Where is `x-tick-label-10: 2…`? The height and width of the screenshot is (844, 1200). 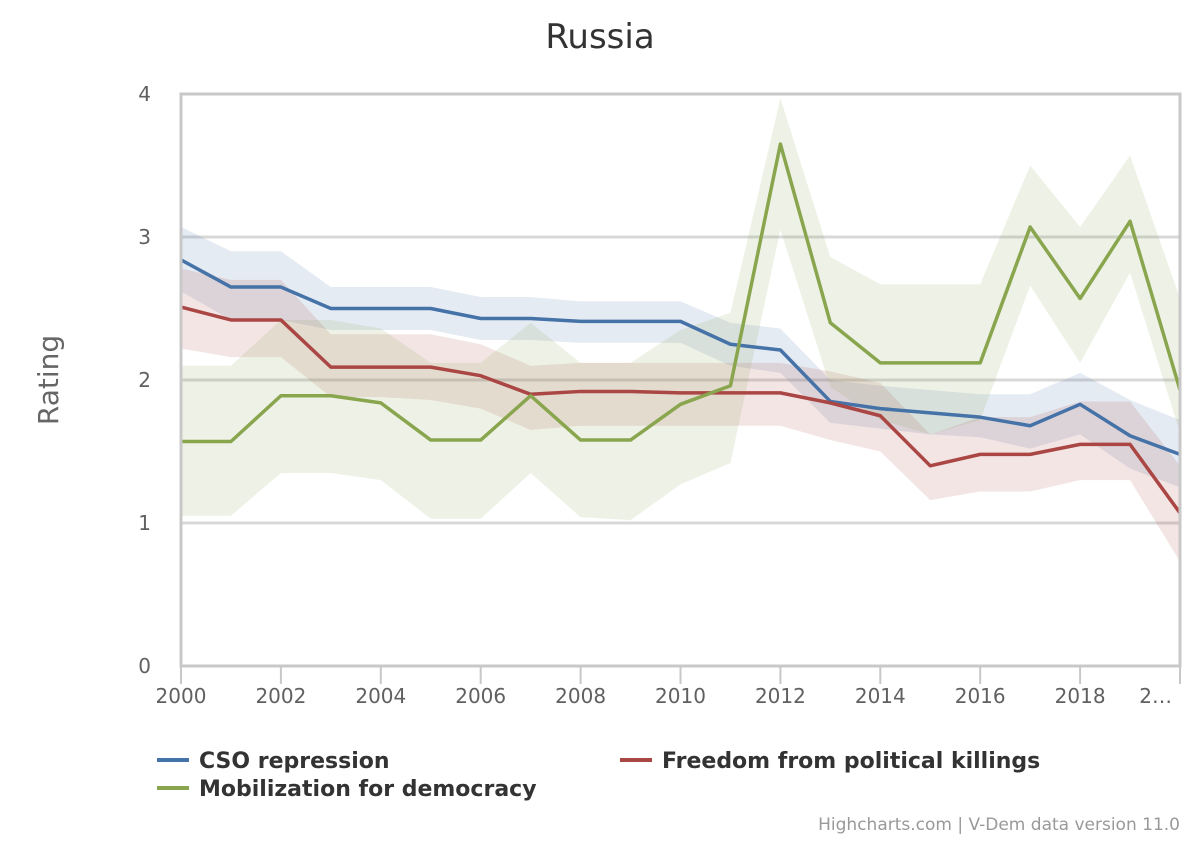
x-tick-label-10: 2… is located at coordinates (1155, 696).